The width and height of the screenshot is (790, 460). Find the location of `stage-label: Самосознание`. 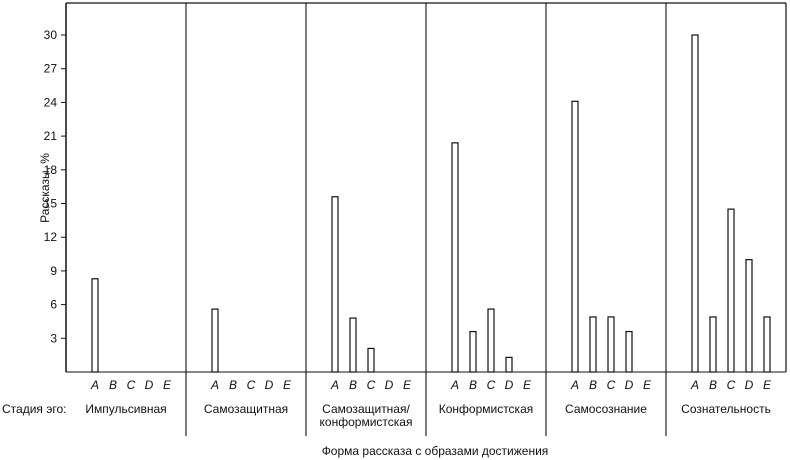

stage-label: Самосознание is located at coordinates (606, 409).